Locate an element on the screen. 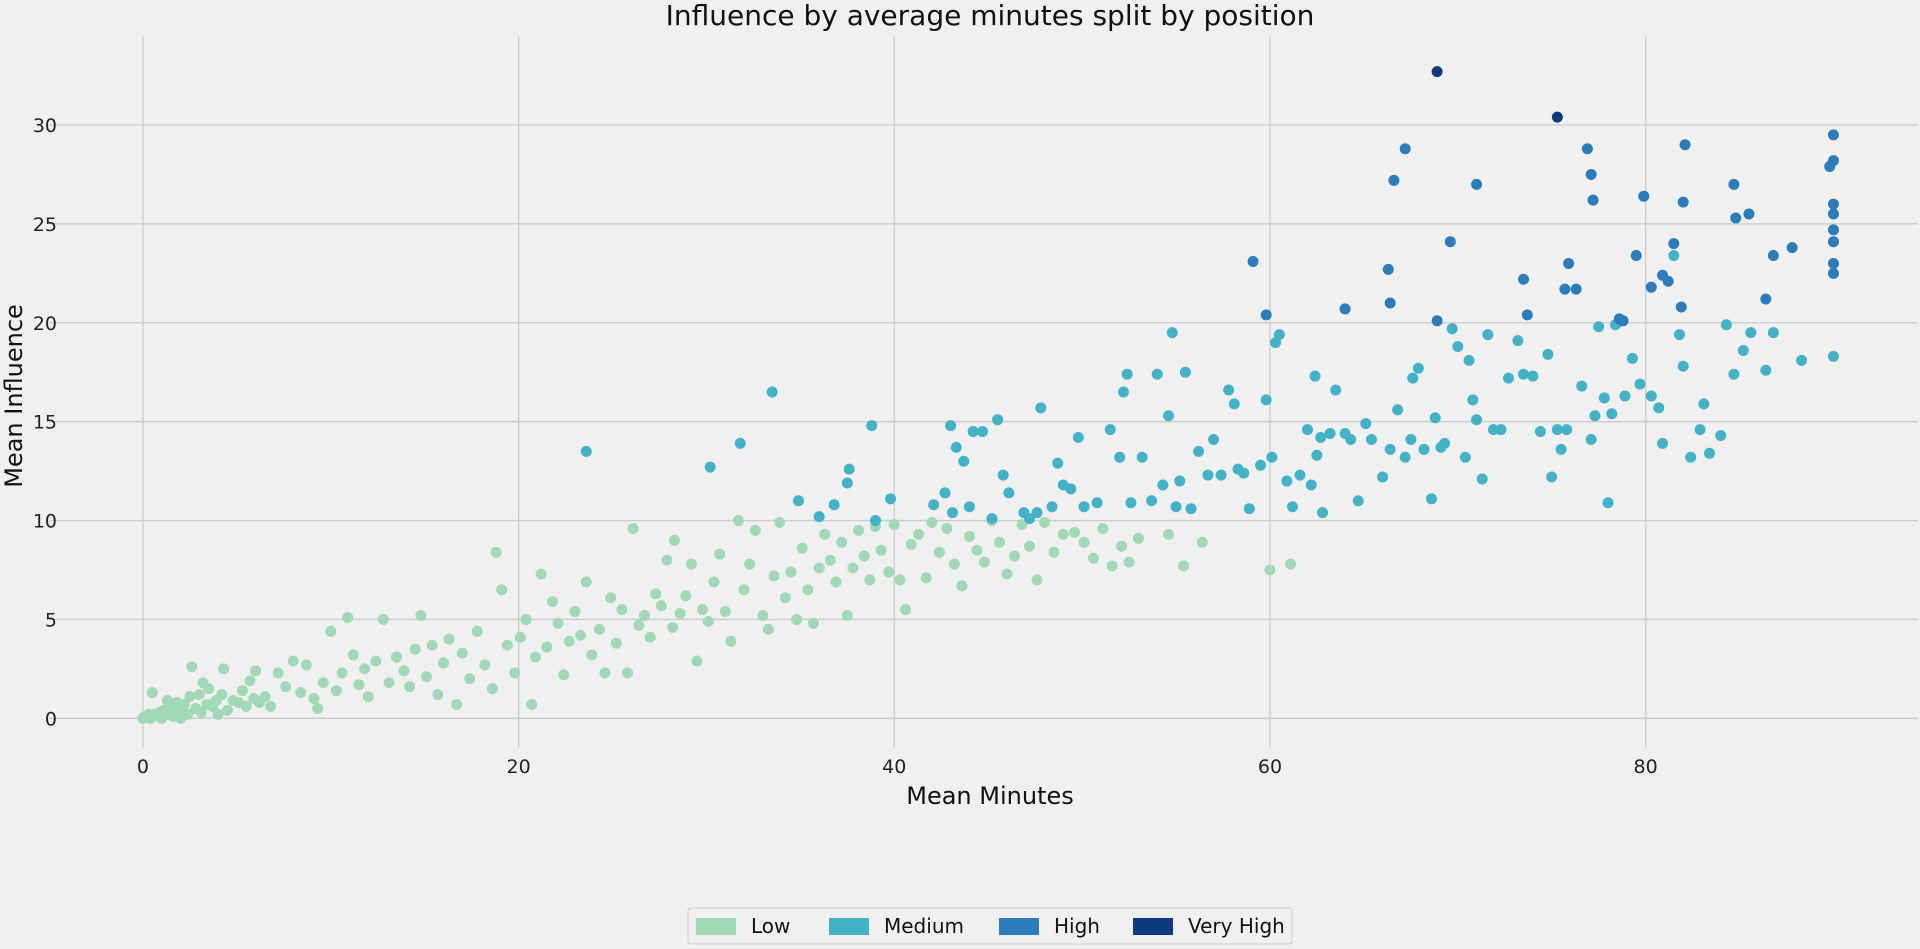  y-tick-label: 15 is located at coordinates (45, 423).